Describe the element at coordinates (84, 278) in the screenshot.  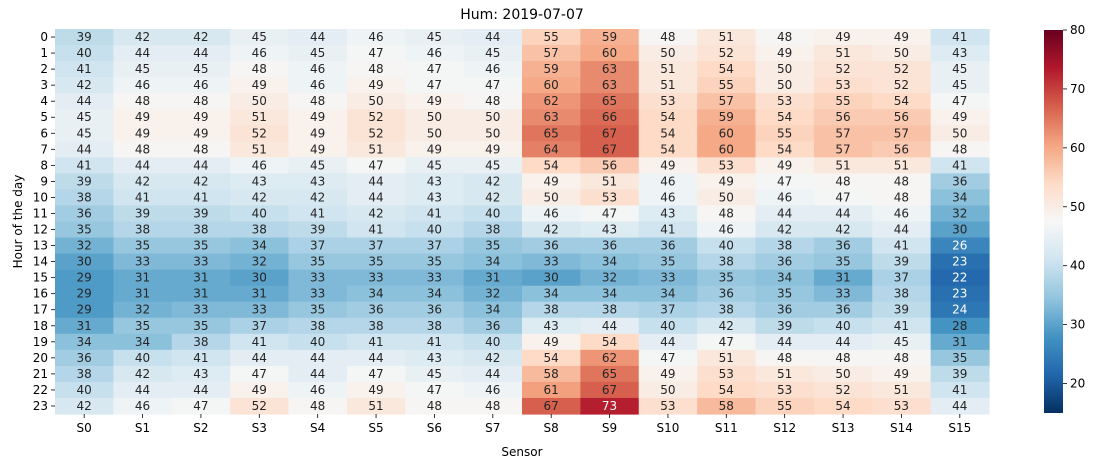
I see `cell-value-label: 29` at that location.